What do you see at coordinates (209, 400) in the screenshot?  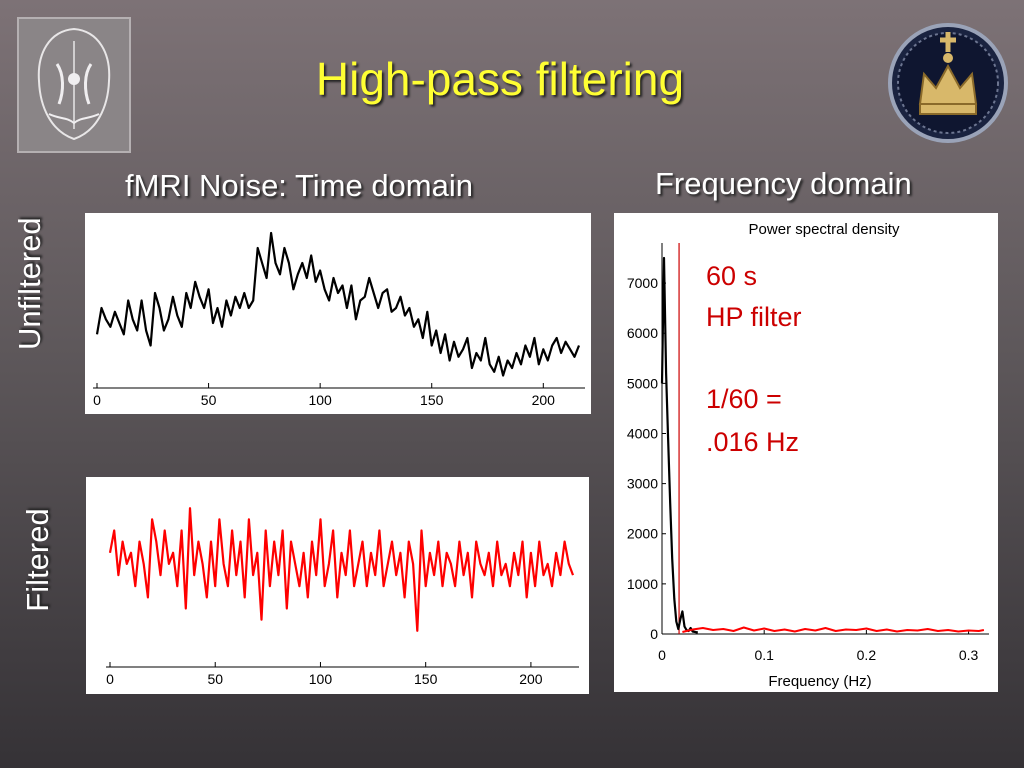 I see `unfiltered-x-tick-label: 50` at bounding box center [209, 400].